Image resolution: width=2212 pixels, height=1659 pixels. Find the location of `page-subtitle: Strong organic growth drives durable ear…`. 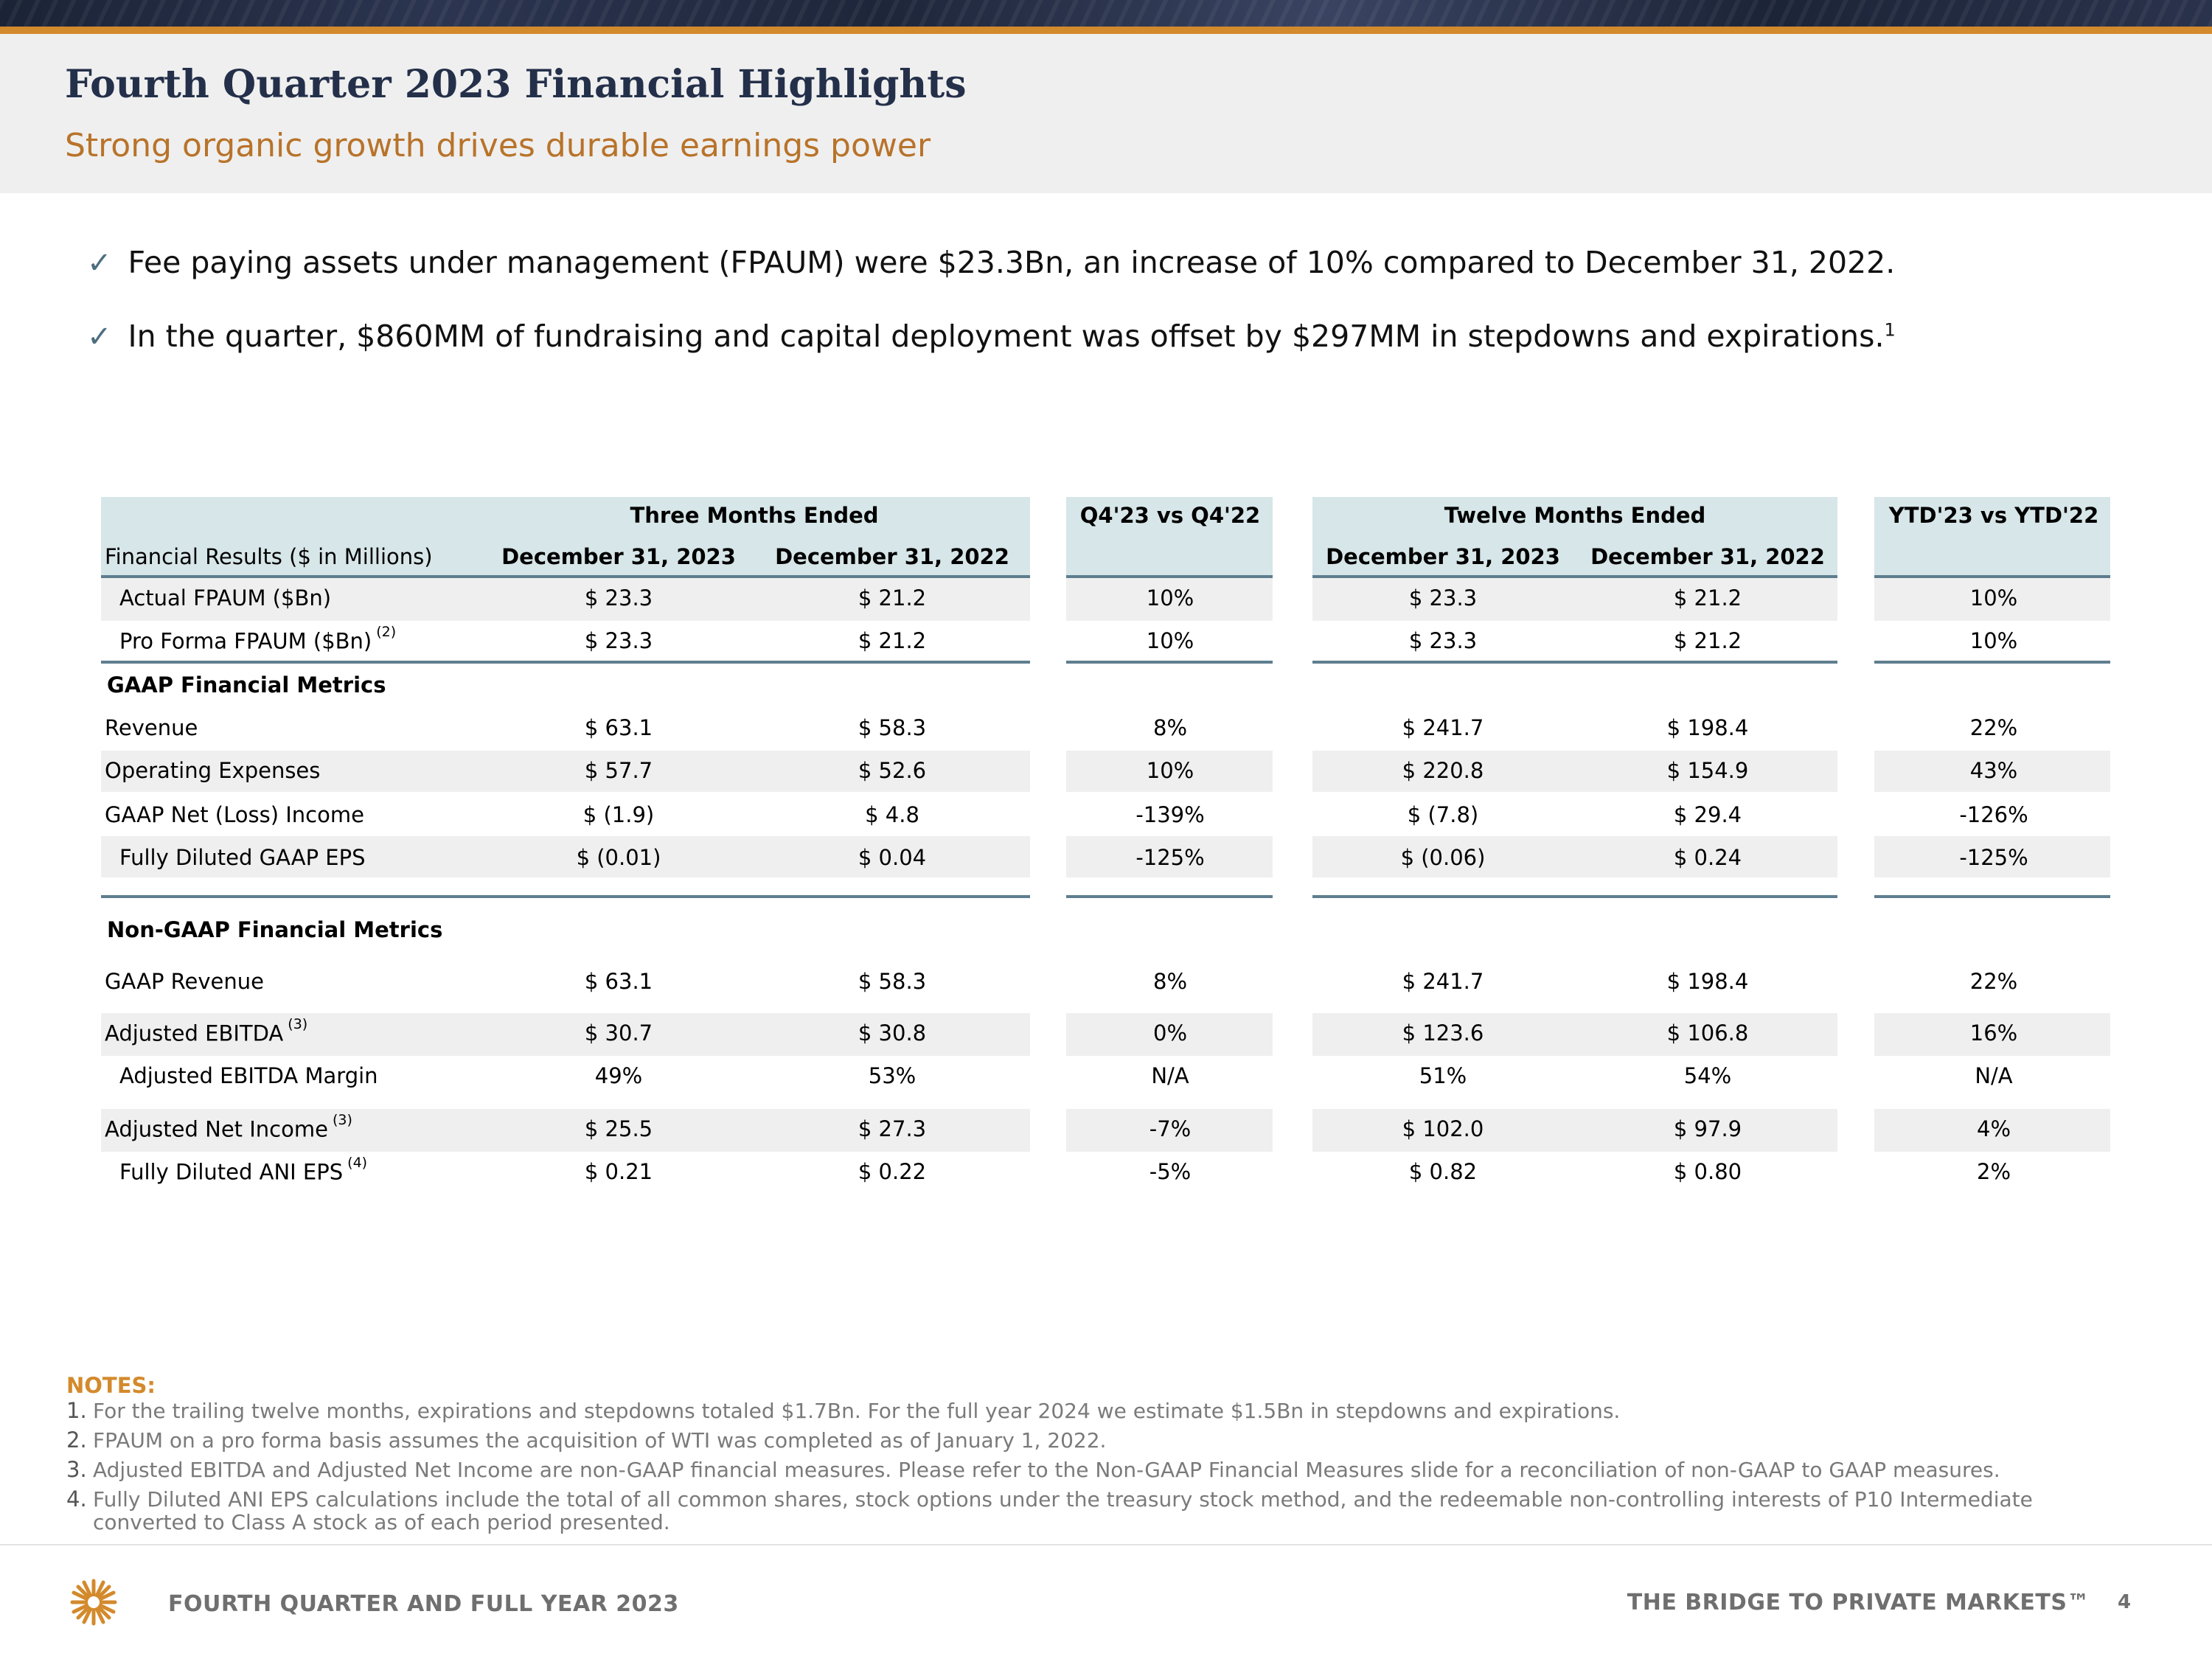

page-subtitle: Strong organic growth drives durable ear… is located at coordinates (498, 145).